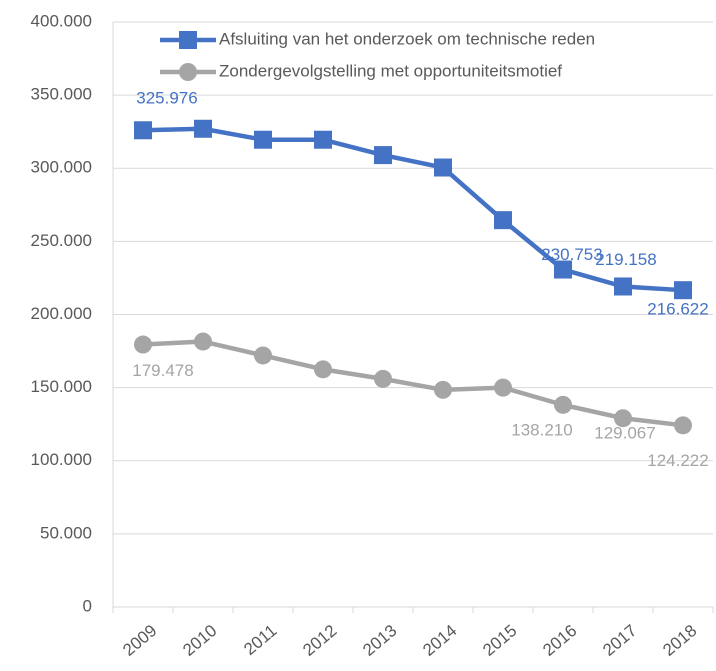 This screenshot has width=716, height=671. What do you see at coordinates (541, 429) in the screenshot?
I see `data-label: 138.210` at bounding box center [541, 429].